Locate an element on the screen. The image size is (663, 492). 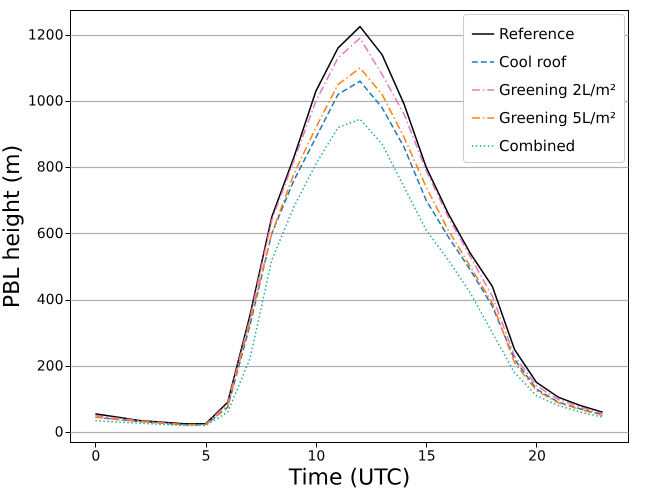
legend-label: Reference is located at coordinates (537, 34).